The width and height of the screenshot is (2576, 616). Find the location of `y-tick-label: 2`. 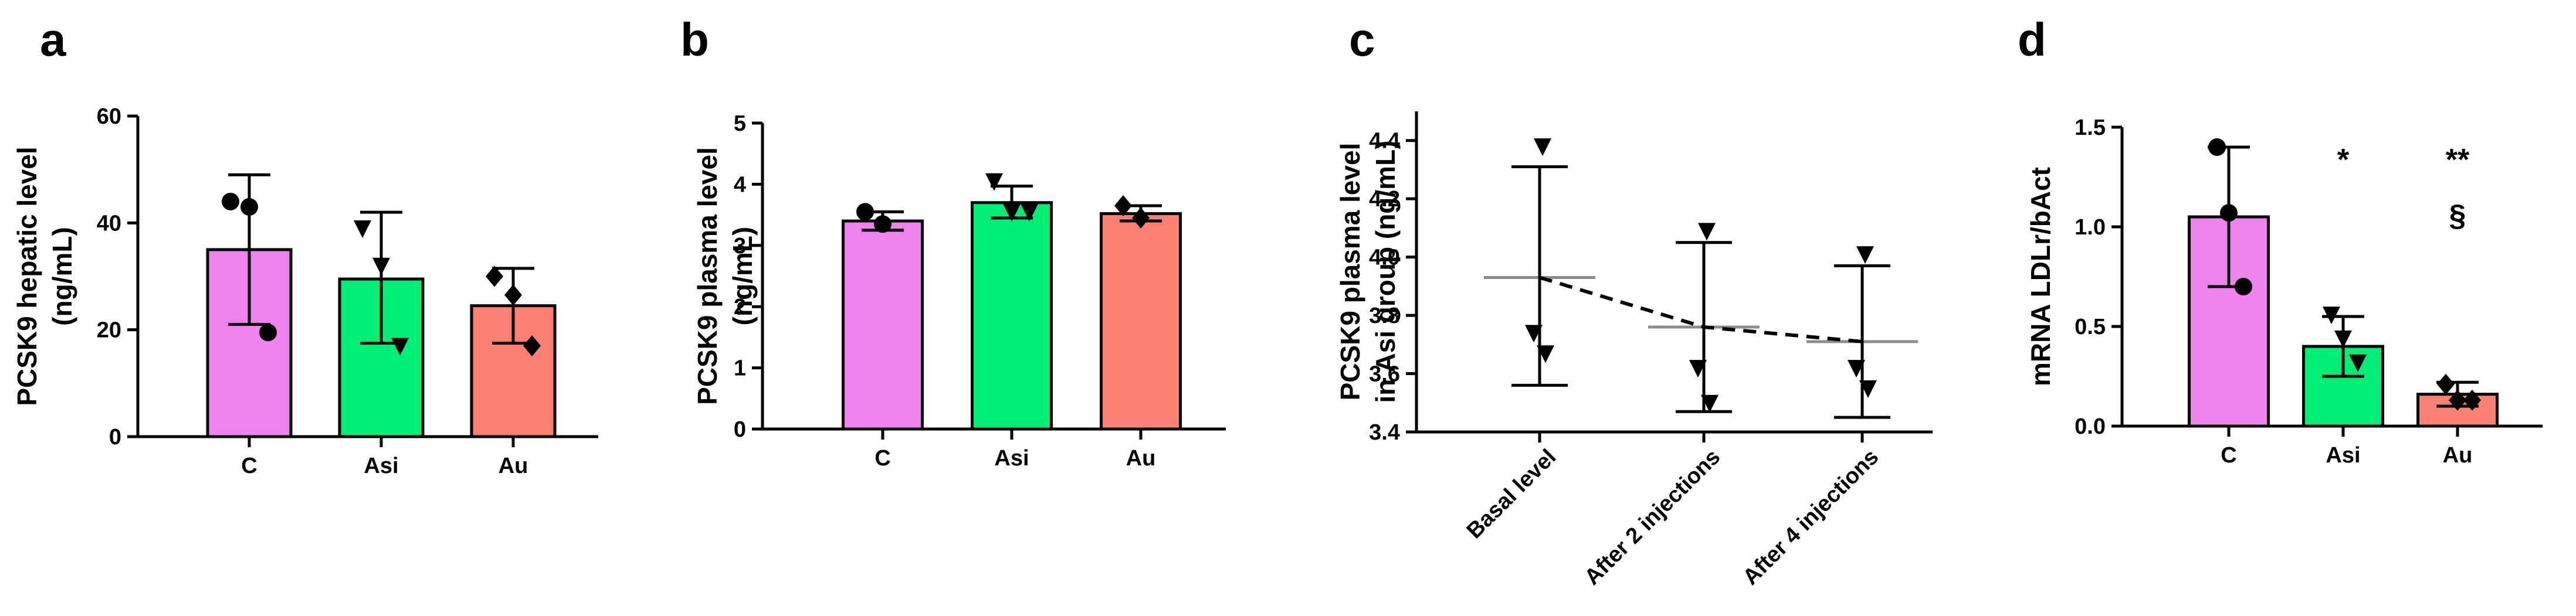

y-tick-label: 2 is located at coordinates (740, 307).